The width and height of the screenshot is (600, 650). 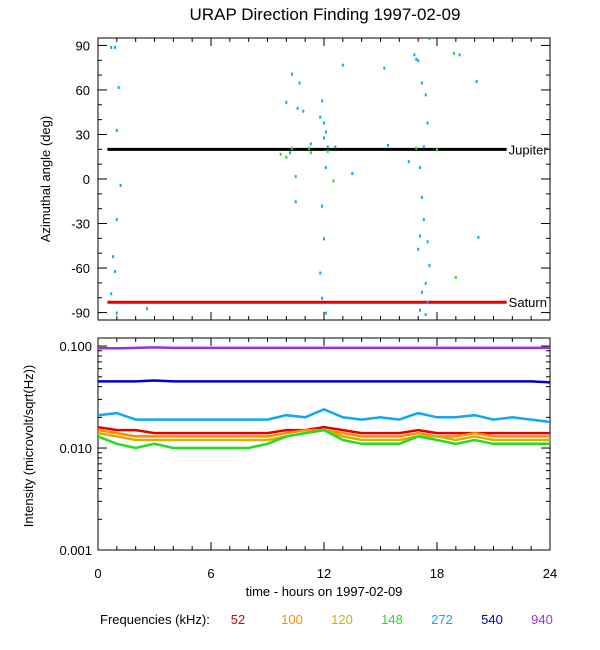 I want to click on azimuth-tick-label: 60, so click(x=83, y=90).